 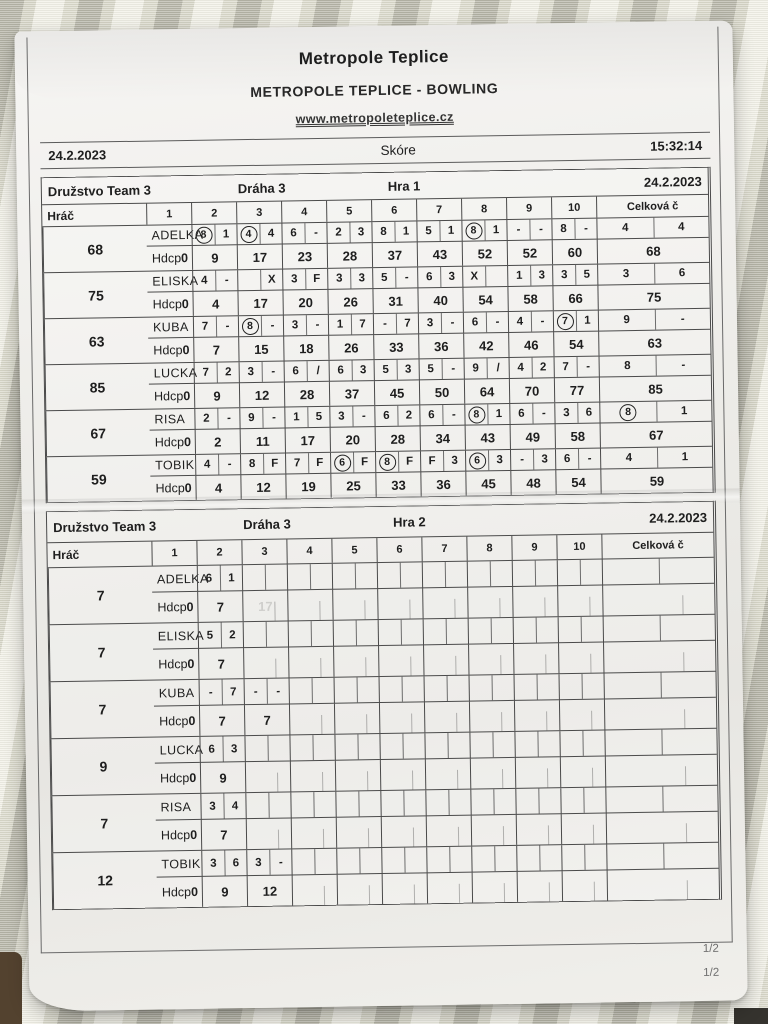 I want to click on ball-2-value: 7, so click(x=362, y=324).